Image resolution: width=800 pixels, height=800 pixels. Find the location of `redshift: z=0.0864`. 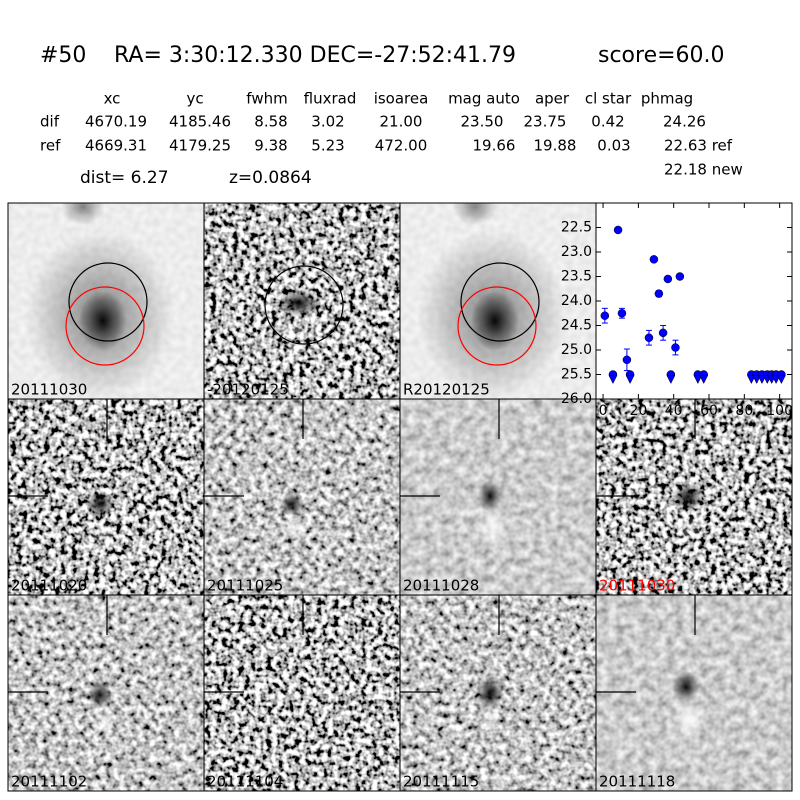

redshift: z=0.0864 is located at coordinates (270, 178).